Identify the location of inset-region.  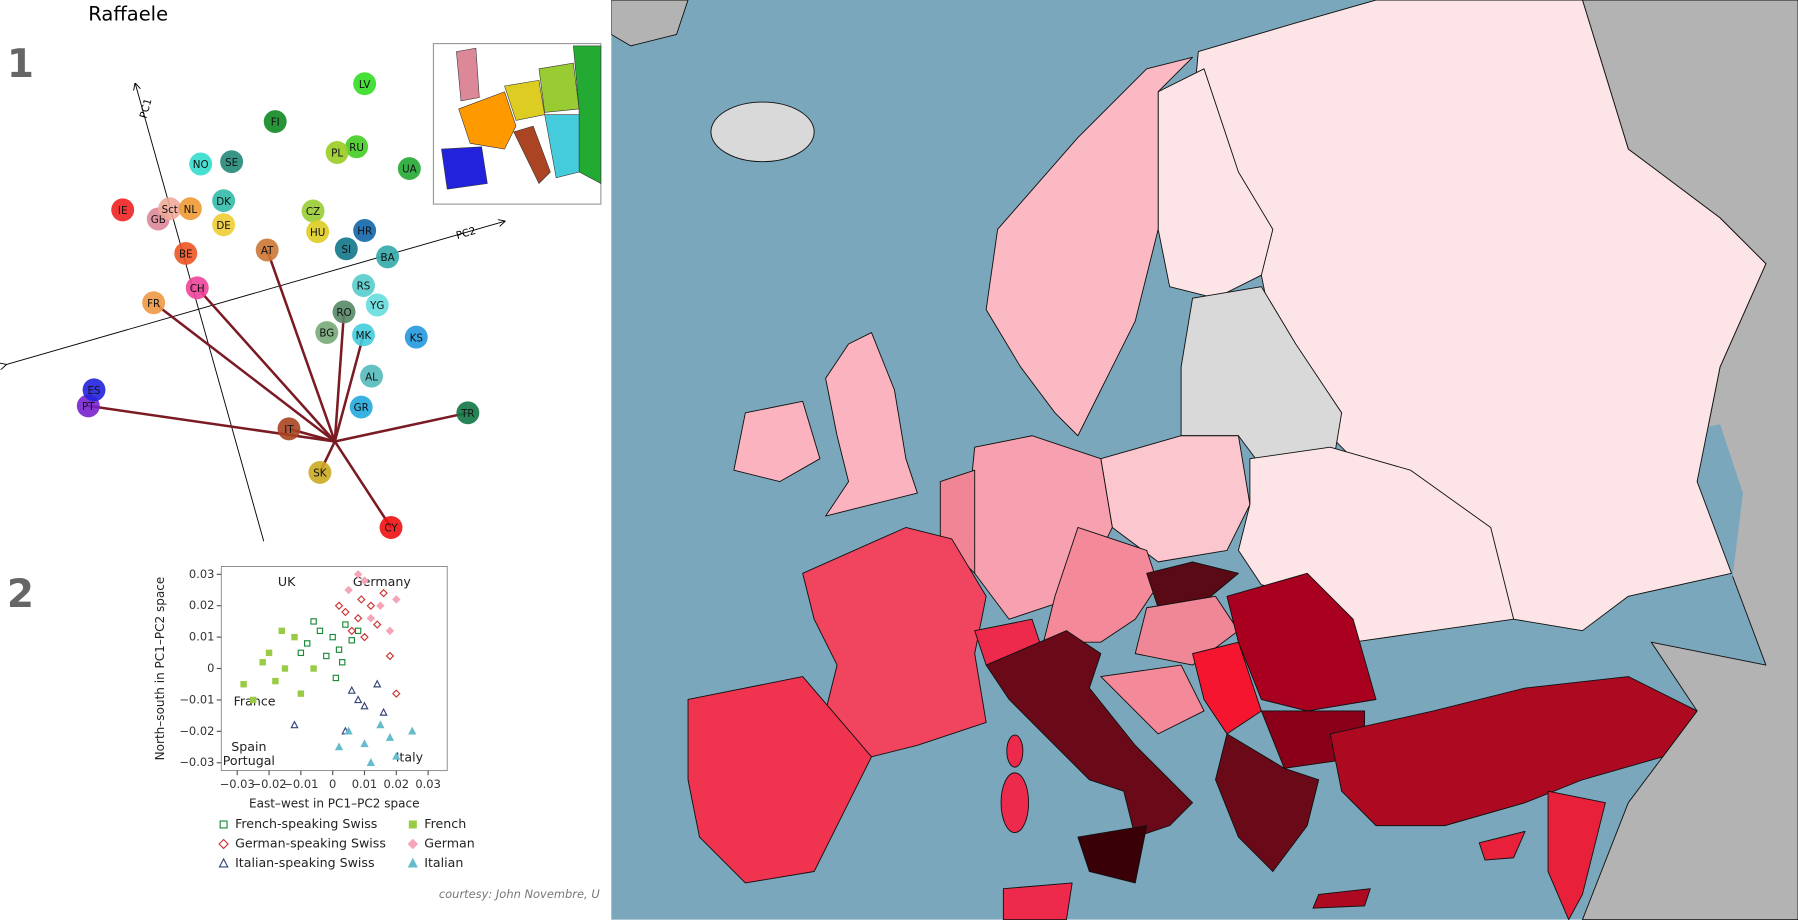
(468, 74).